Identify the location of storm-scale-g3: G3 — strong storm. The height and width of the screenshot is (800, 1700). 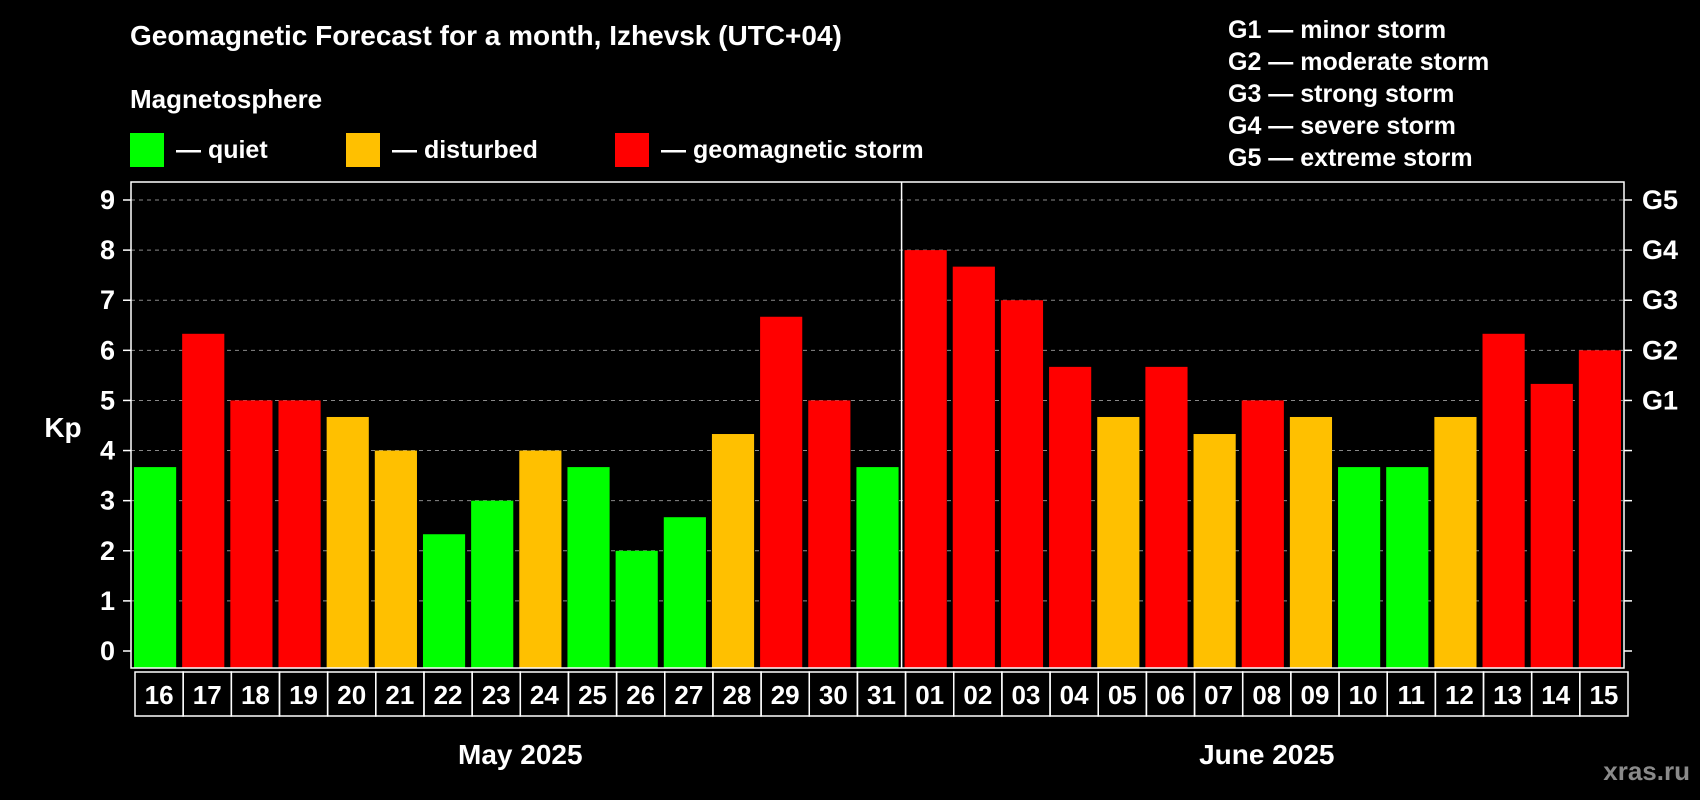
(1341, 94).